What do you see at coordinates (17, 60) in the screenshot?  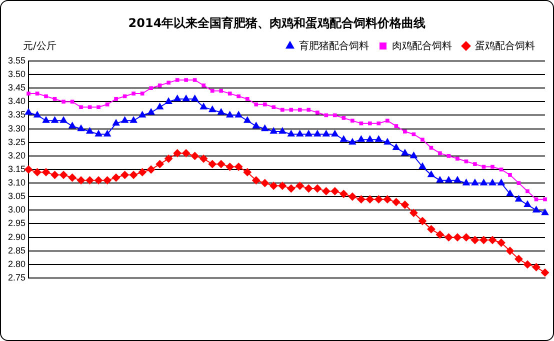 I see `y-tick-label: 3.55` at bounding box center [17, 60].